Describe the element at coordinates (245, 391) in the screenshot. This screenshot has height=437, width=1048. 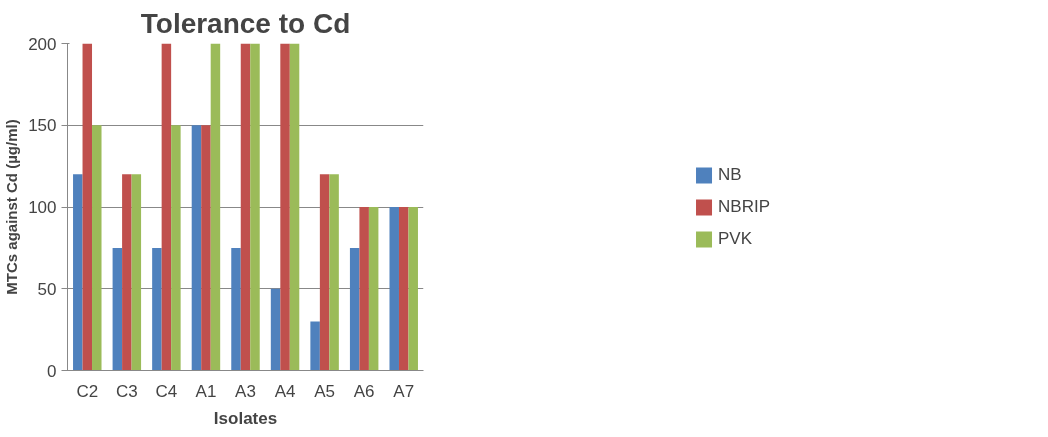
I see `x-tick-label: A3` at that location.